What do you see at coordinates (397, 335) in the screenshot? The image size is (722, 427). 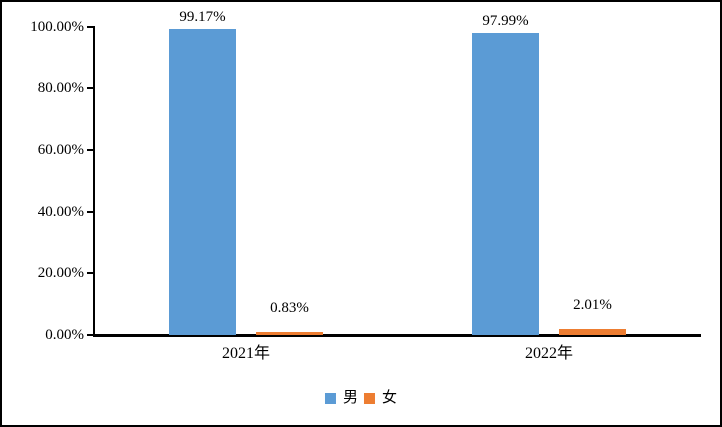 I see `x-axis-line` at bounding box center [397, 335].